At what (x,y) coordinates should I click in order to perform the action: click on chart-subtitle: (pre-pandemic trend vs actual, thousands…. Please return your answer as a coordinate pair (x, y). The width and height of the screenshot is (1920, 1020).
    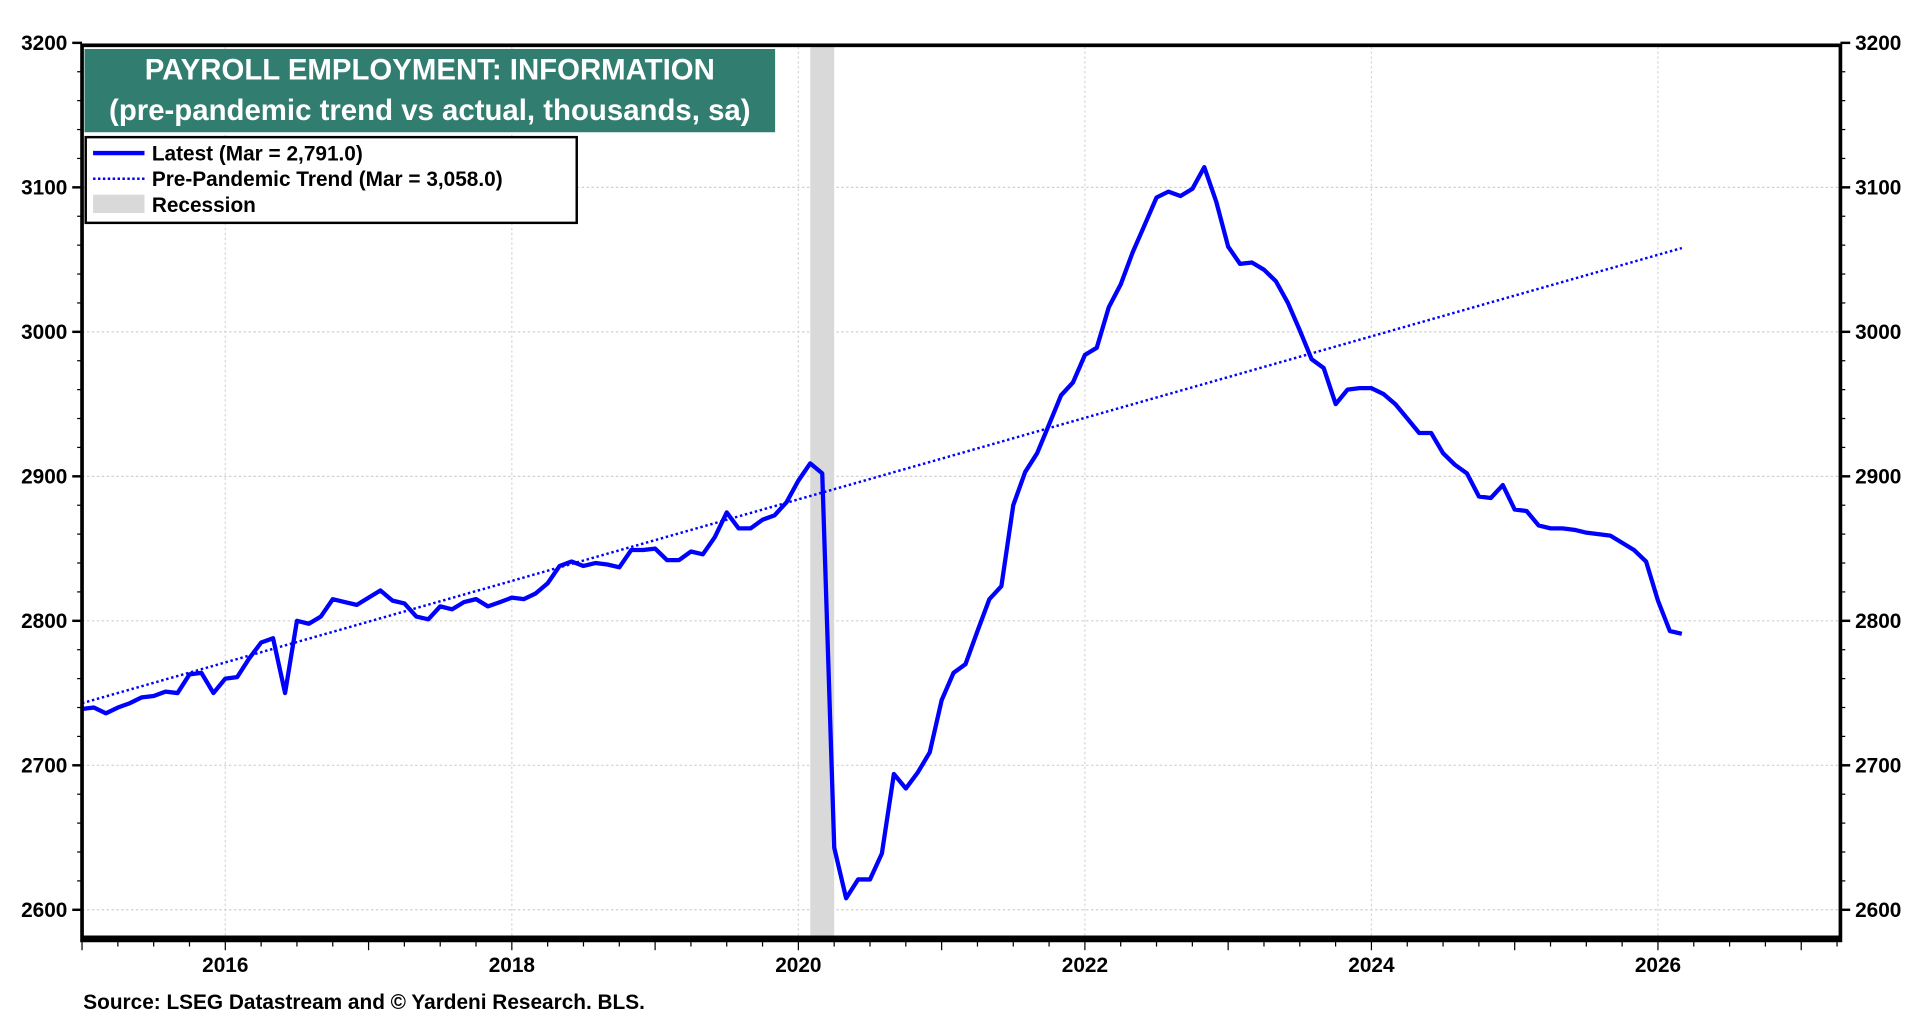
    Looking at the image, I should click on (430, 110).